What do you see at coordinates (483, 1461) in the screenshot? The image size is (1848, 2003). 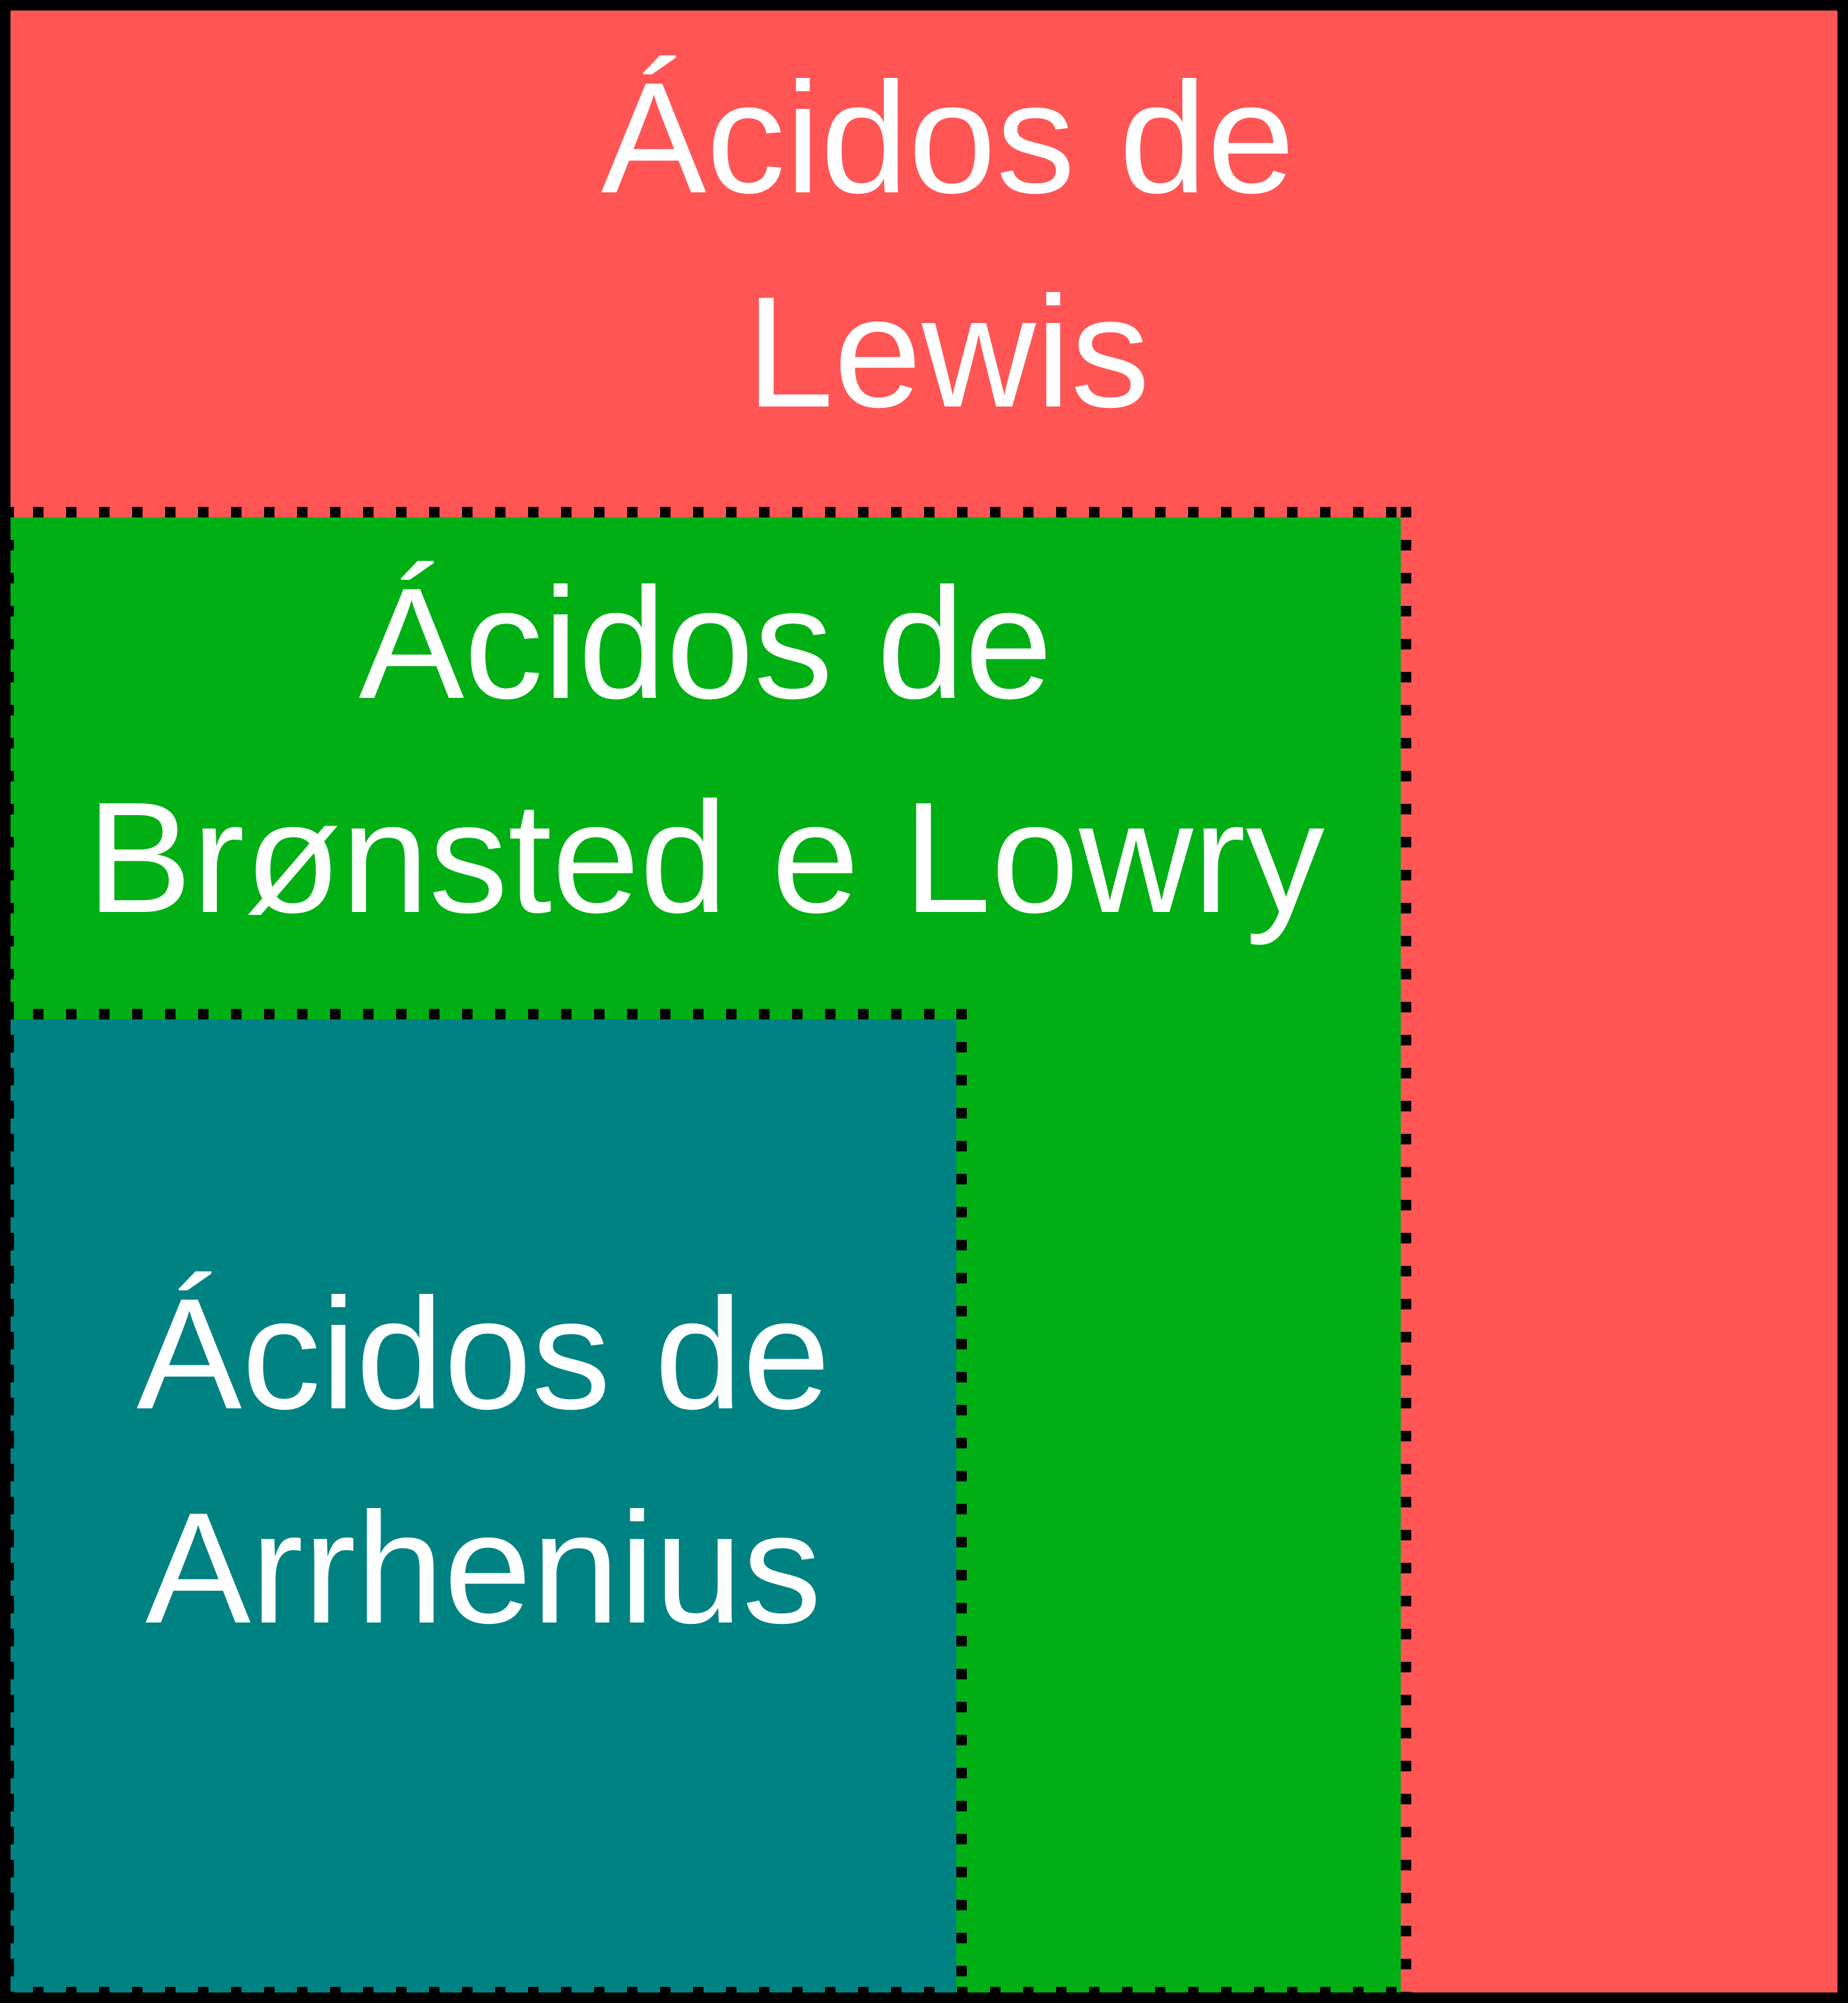 I see `arrhenius-set-label: Ácidos de Arrhenius` at bounding box center [483, 1461].